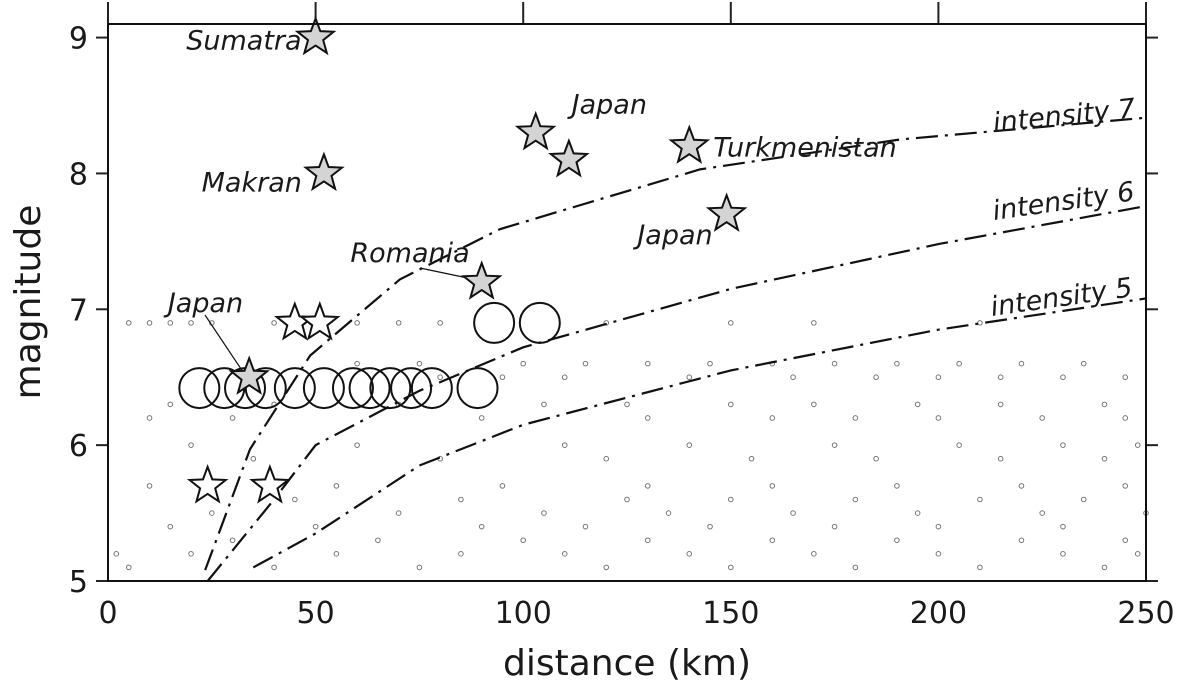 The image size is (1188, 692). What do you see at coordinates (1145, 613) in the screenshot?
I see `x-tick-label: 250` at bounding box center [1145, 613].